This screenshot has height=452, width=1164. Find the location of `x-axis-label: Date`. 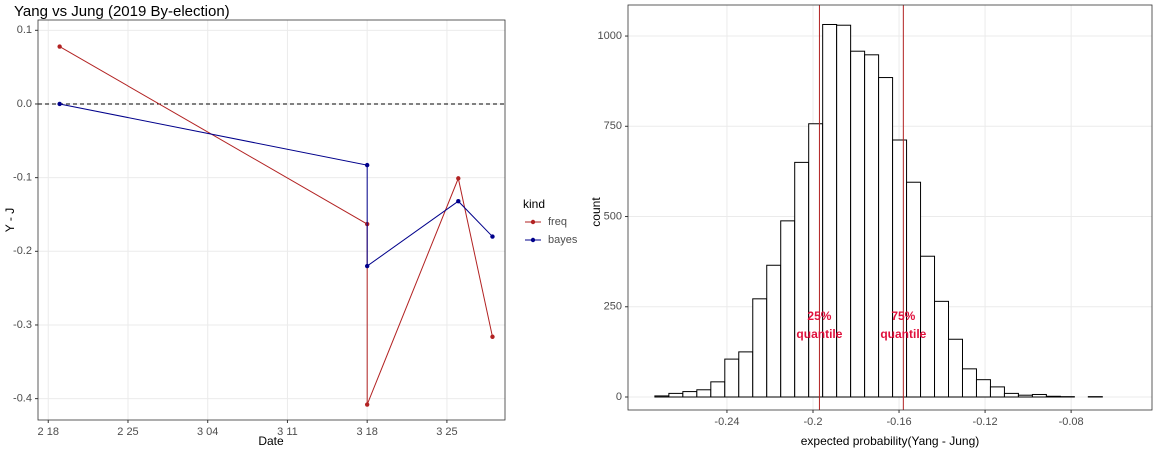

x-axis-label: Date is located at coordinates (271, 441).